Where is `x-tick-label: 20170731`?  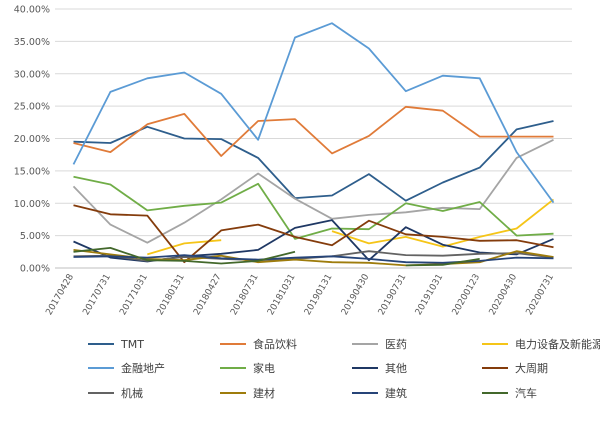 x-tick-label: 20170731 is located at coordinates (97, 295).